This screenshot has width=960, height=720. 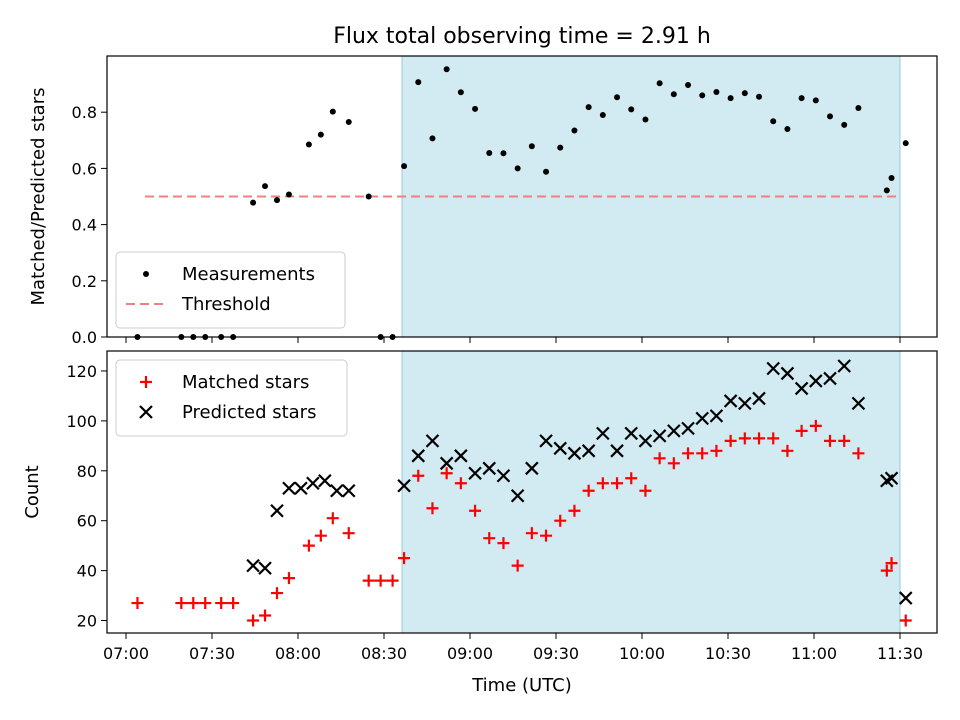 I want to click on x-tick-label: 11:30, so click(x=900, y=653).